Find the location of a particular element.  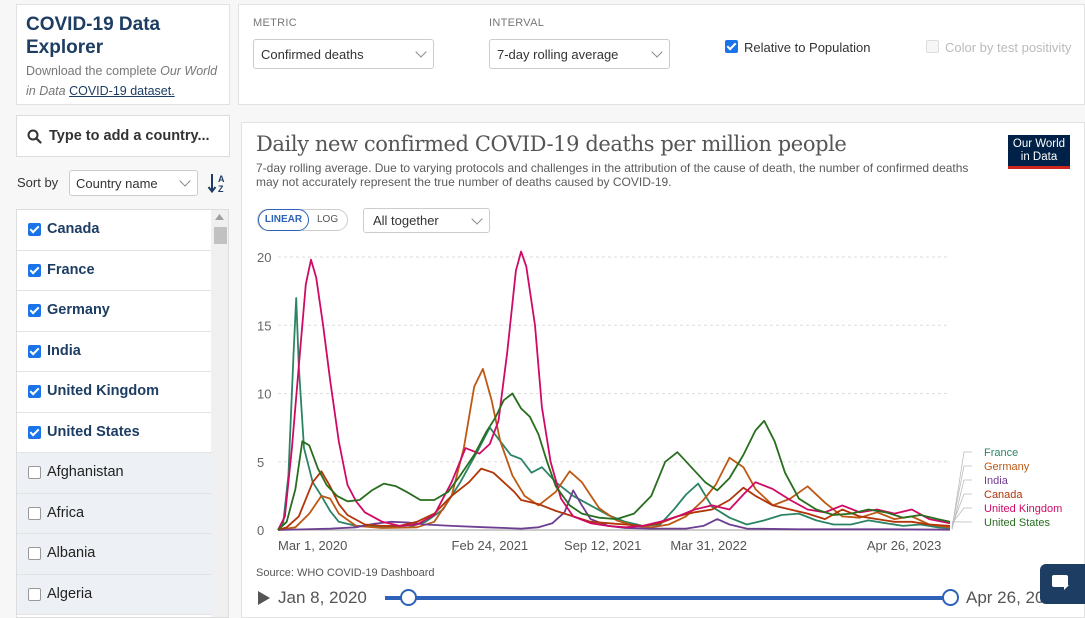

y-tick-label: 20 is located at coordinates (264, 257).